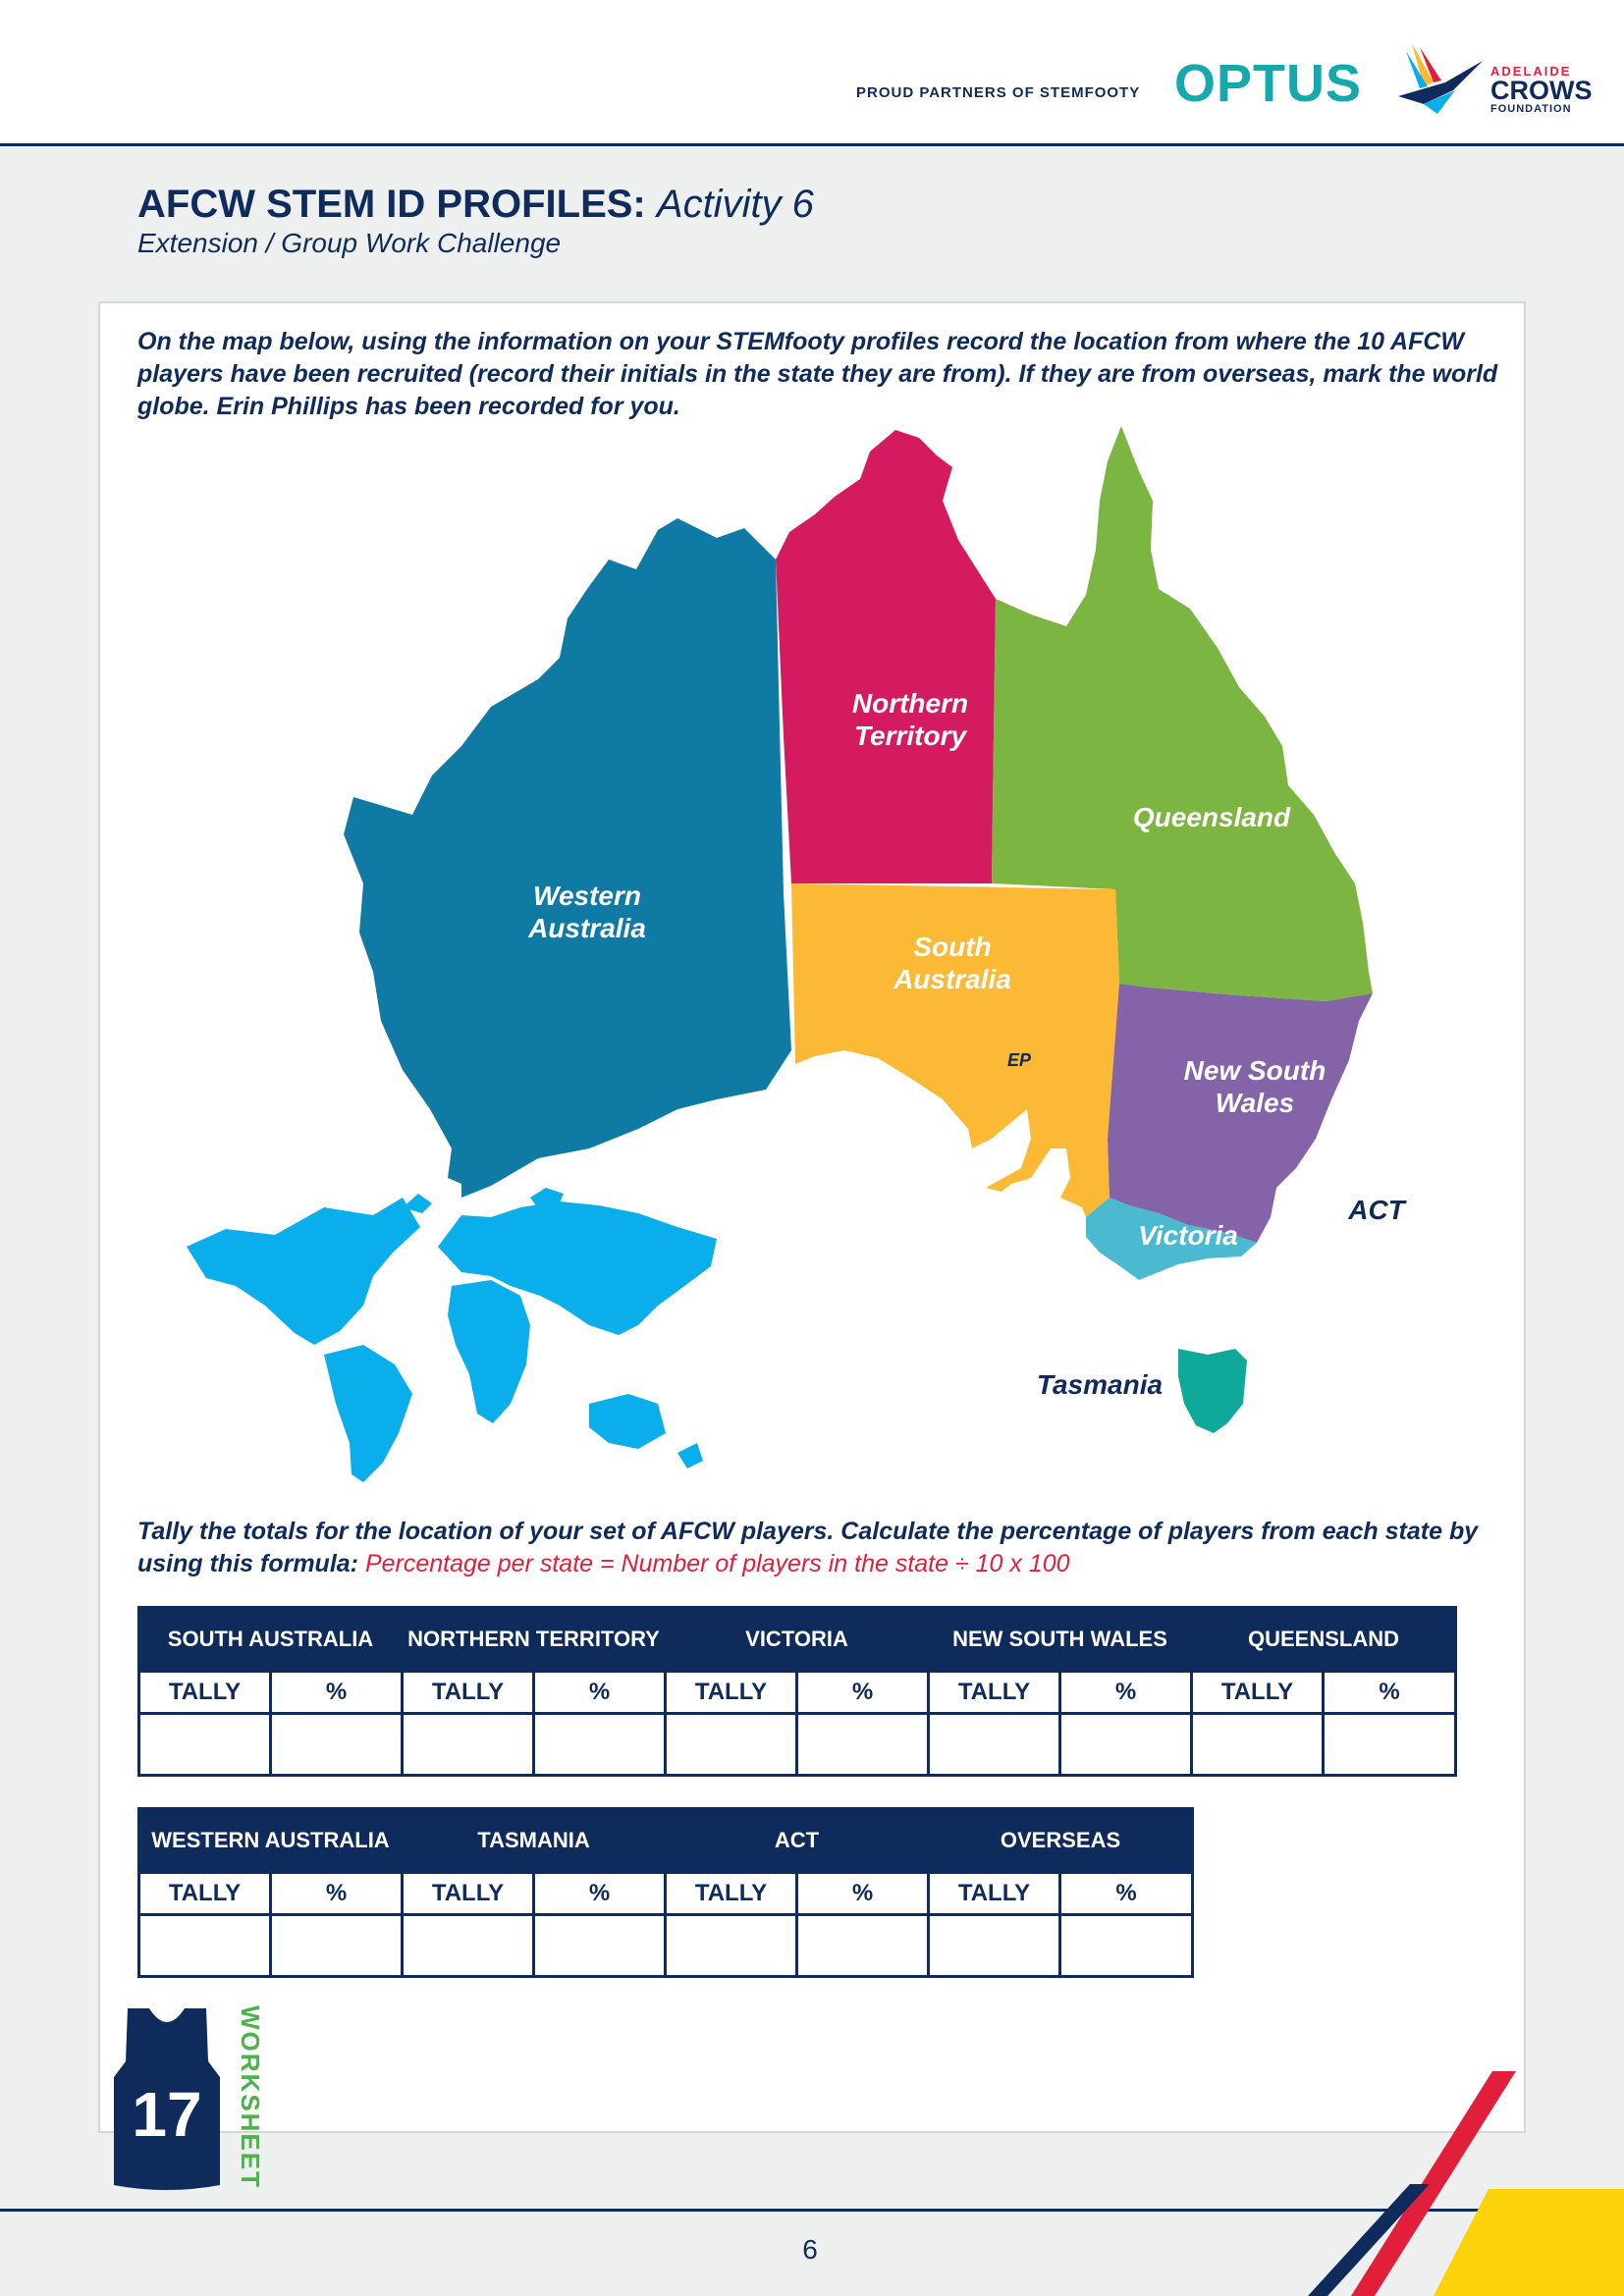 The width and height of the screenshot is (1624, 2296). Describe the element at coordinates (810, 2249) in the screenshot. I see `page-number: 6` at that location.